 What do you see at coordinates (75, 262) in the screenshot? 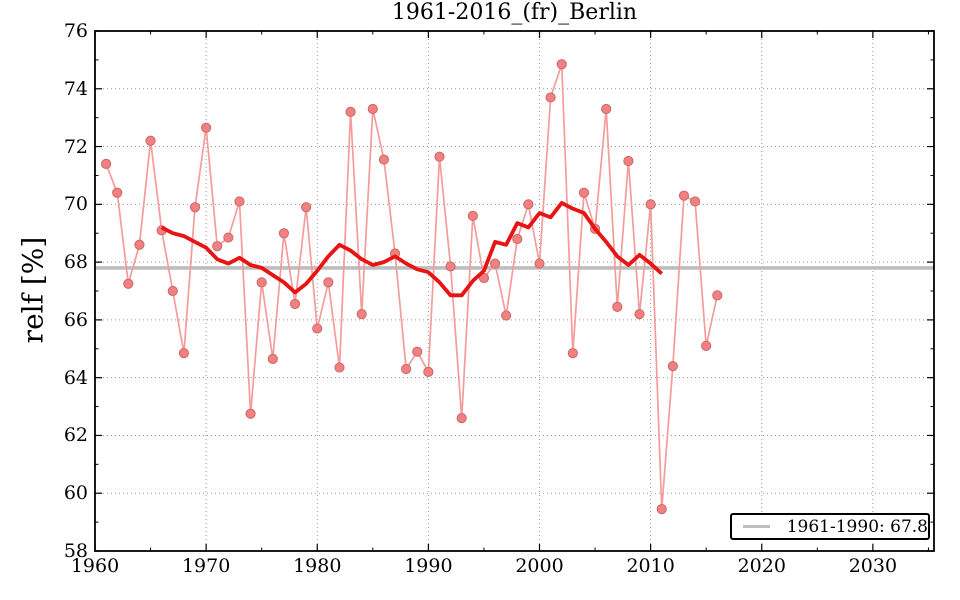
I see `y-tick-label: 68` at bounding box center [75, 262].